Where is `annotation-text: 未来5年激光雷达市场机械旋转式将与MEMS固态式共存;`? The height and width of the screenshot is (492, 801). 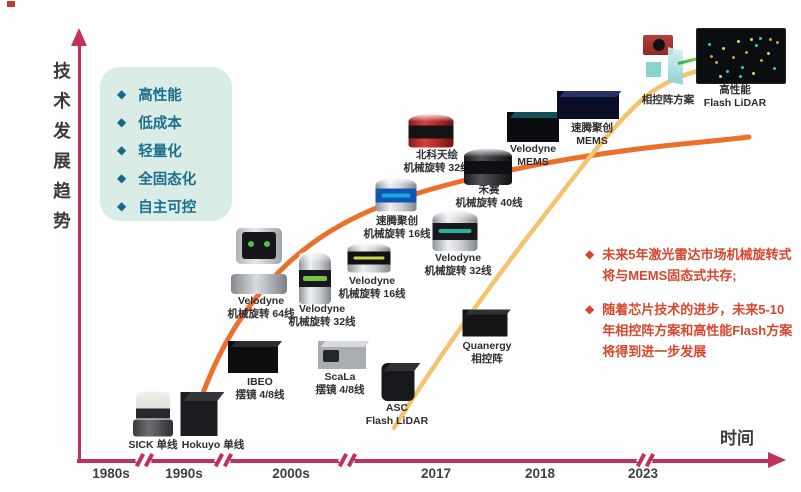 annotation-text: 未来5年激光雷达市场机械旋转式将与MEMS固态式共存; is located at coordinates (697, 265).